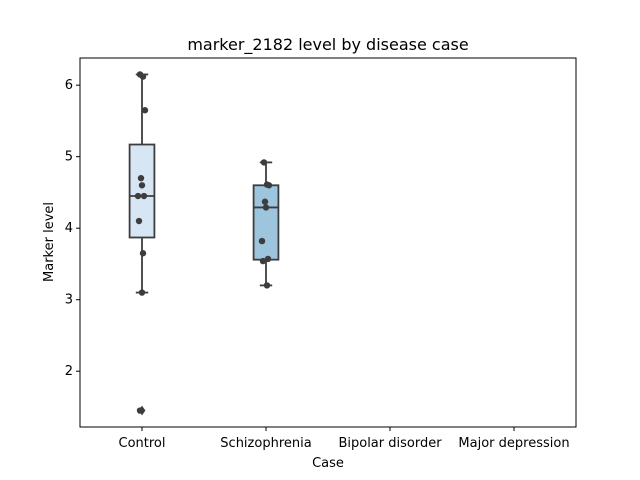  Describe the element at coordinates (142, 443) in the screenshot. I see `x-tick-label: Control` at that location.